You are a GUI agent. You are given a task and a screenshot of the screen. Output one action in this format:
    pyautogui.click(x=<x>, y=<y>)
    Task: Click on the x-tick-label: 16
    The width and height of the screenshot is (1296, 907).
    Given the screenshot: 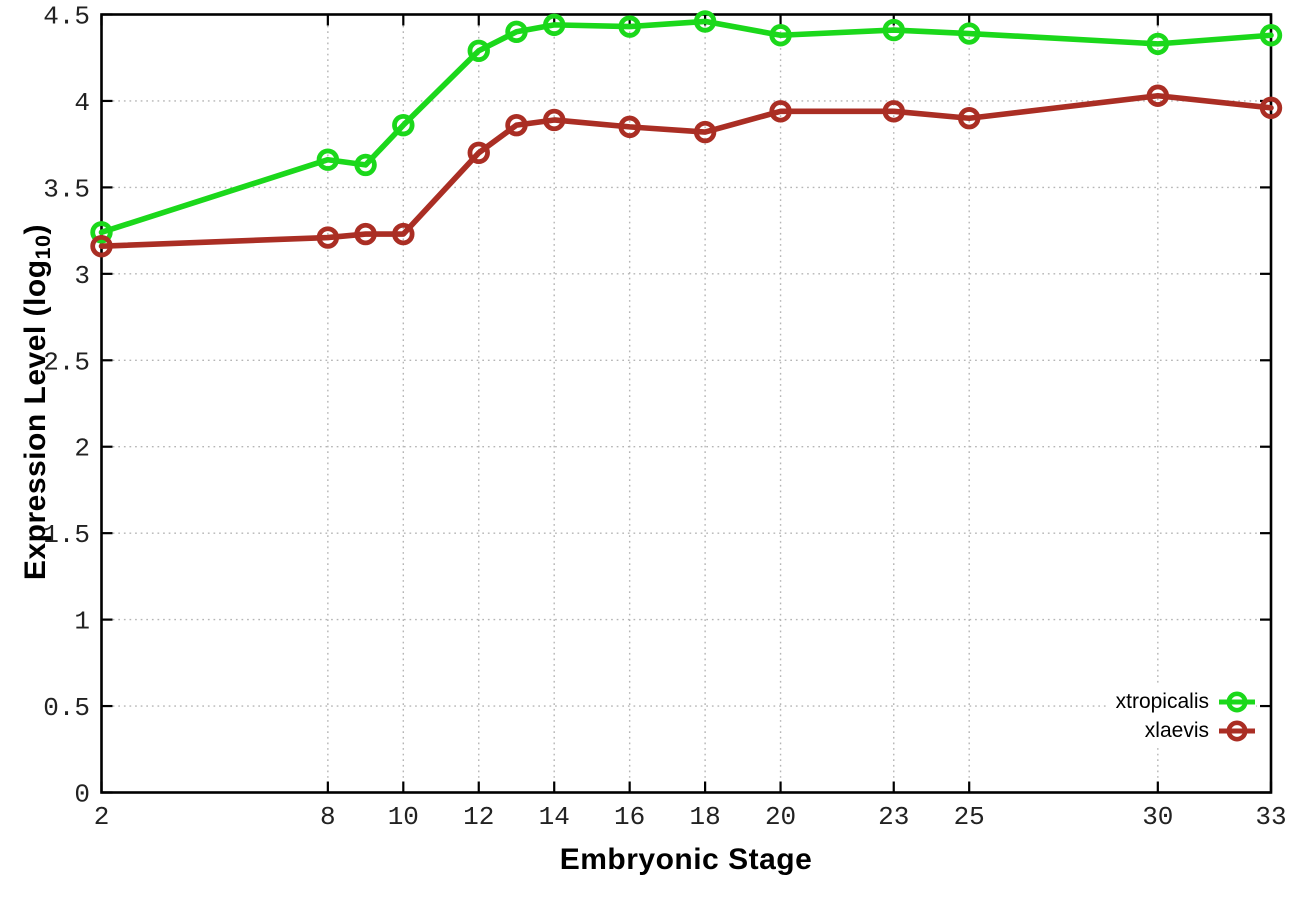 What is the action you would take?
    pyautogui.click(x=629, y=817)
    